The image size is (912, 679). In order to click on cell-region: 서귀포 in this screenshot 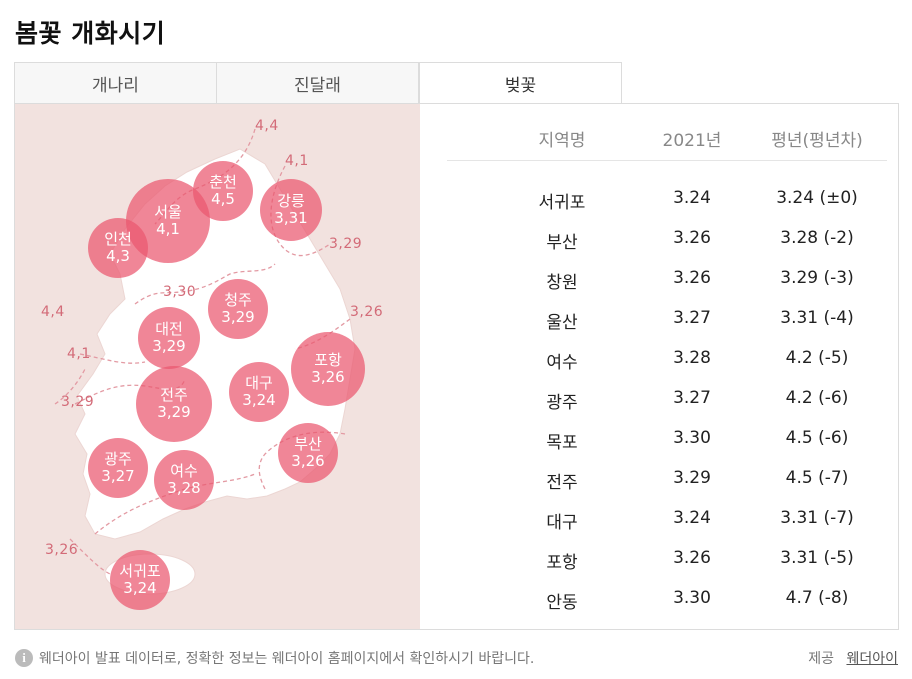, I will do `click(562, 203)`.